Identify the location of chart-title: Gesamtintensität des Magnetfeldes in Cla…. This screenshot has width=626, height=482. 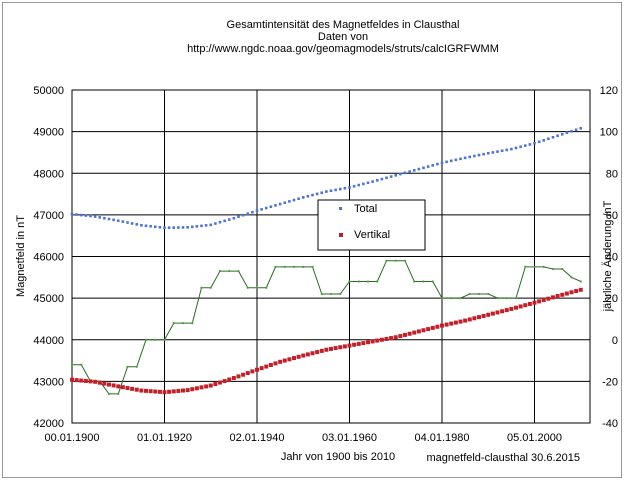
(343, 25).